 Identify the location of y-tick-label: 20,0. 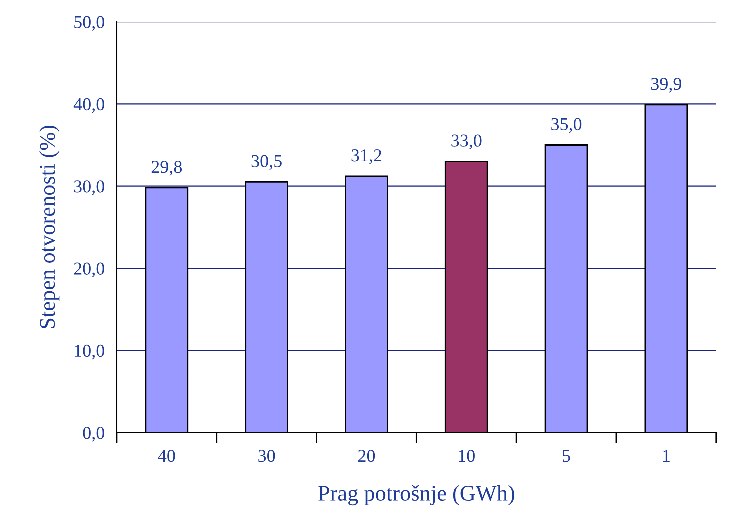
(89, 270).